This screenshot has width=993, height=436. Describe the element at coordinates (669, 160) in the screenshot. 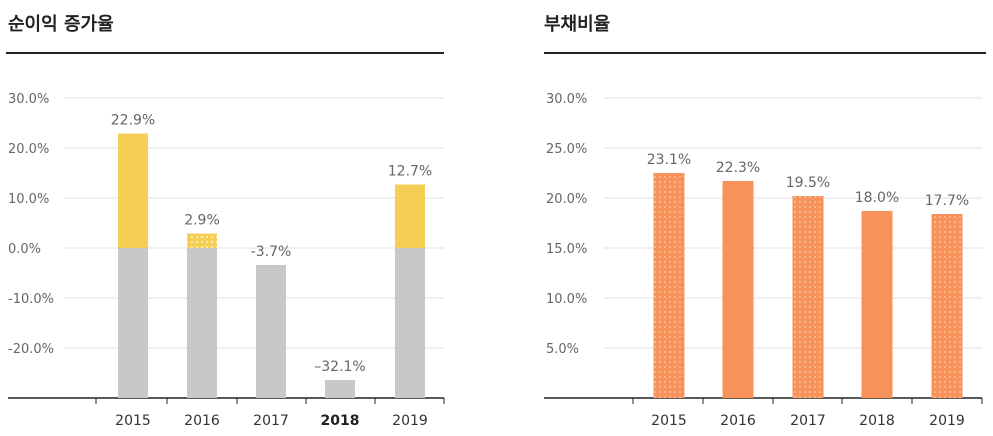

I see `value-label-2015: 23.1%` at that location.